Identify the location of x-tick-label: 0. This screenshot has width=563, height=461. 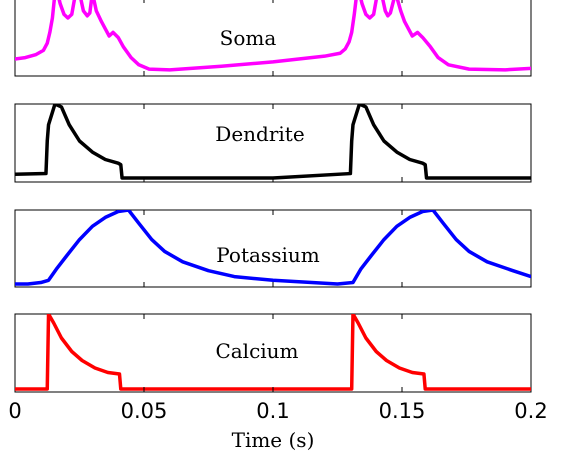
(14, 411).